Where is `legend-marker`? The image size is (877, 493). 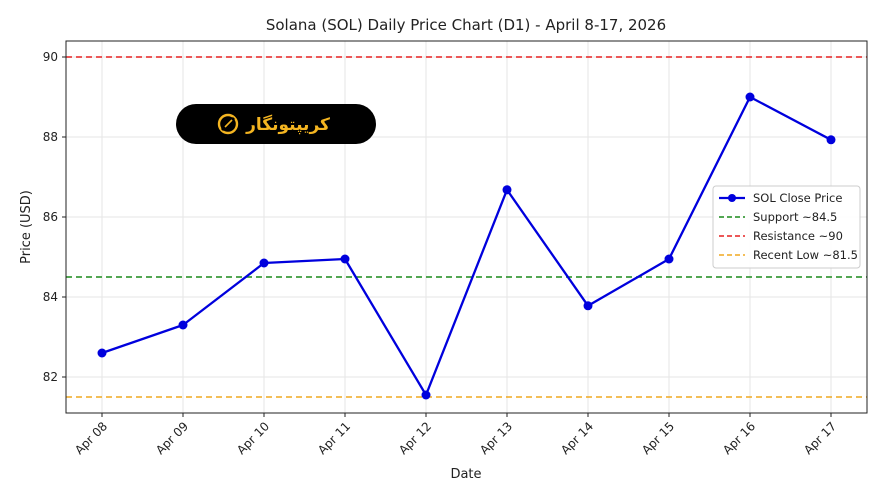
legend-marker is located at coordinates (732, 198).